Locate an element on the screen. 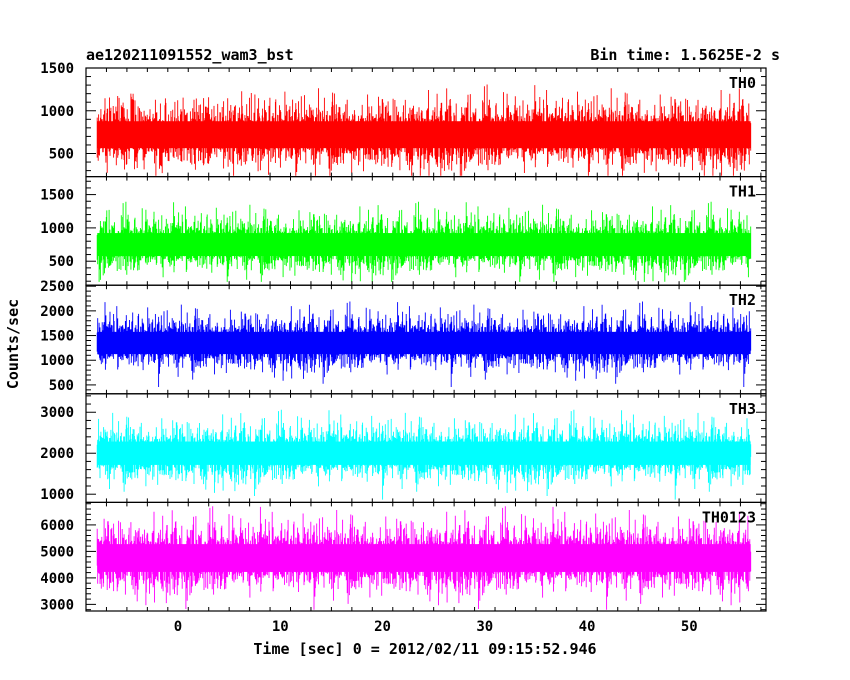  panel-label: TH0 is located at coordinates (742, 83).